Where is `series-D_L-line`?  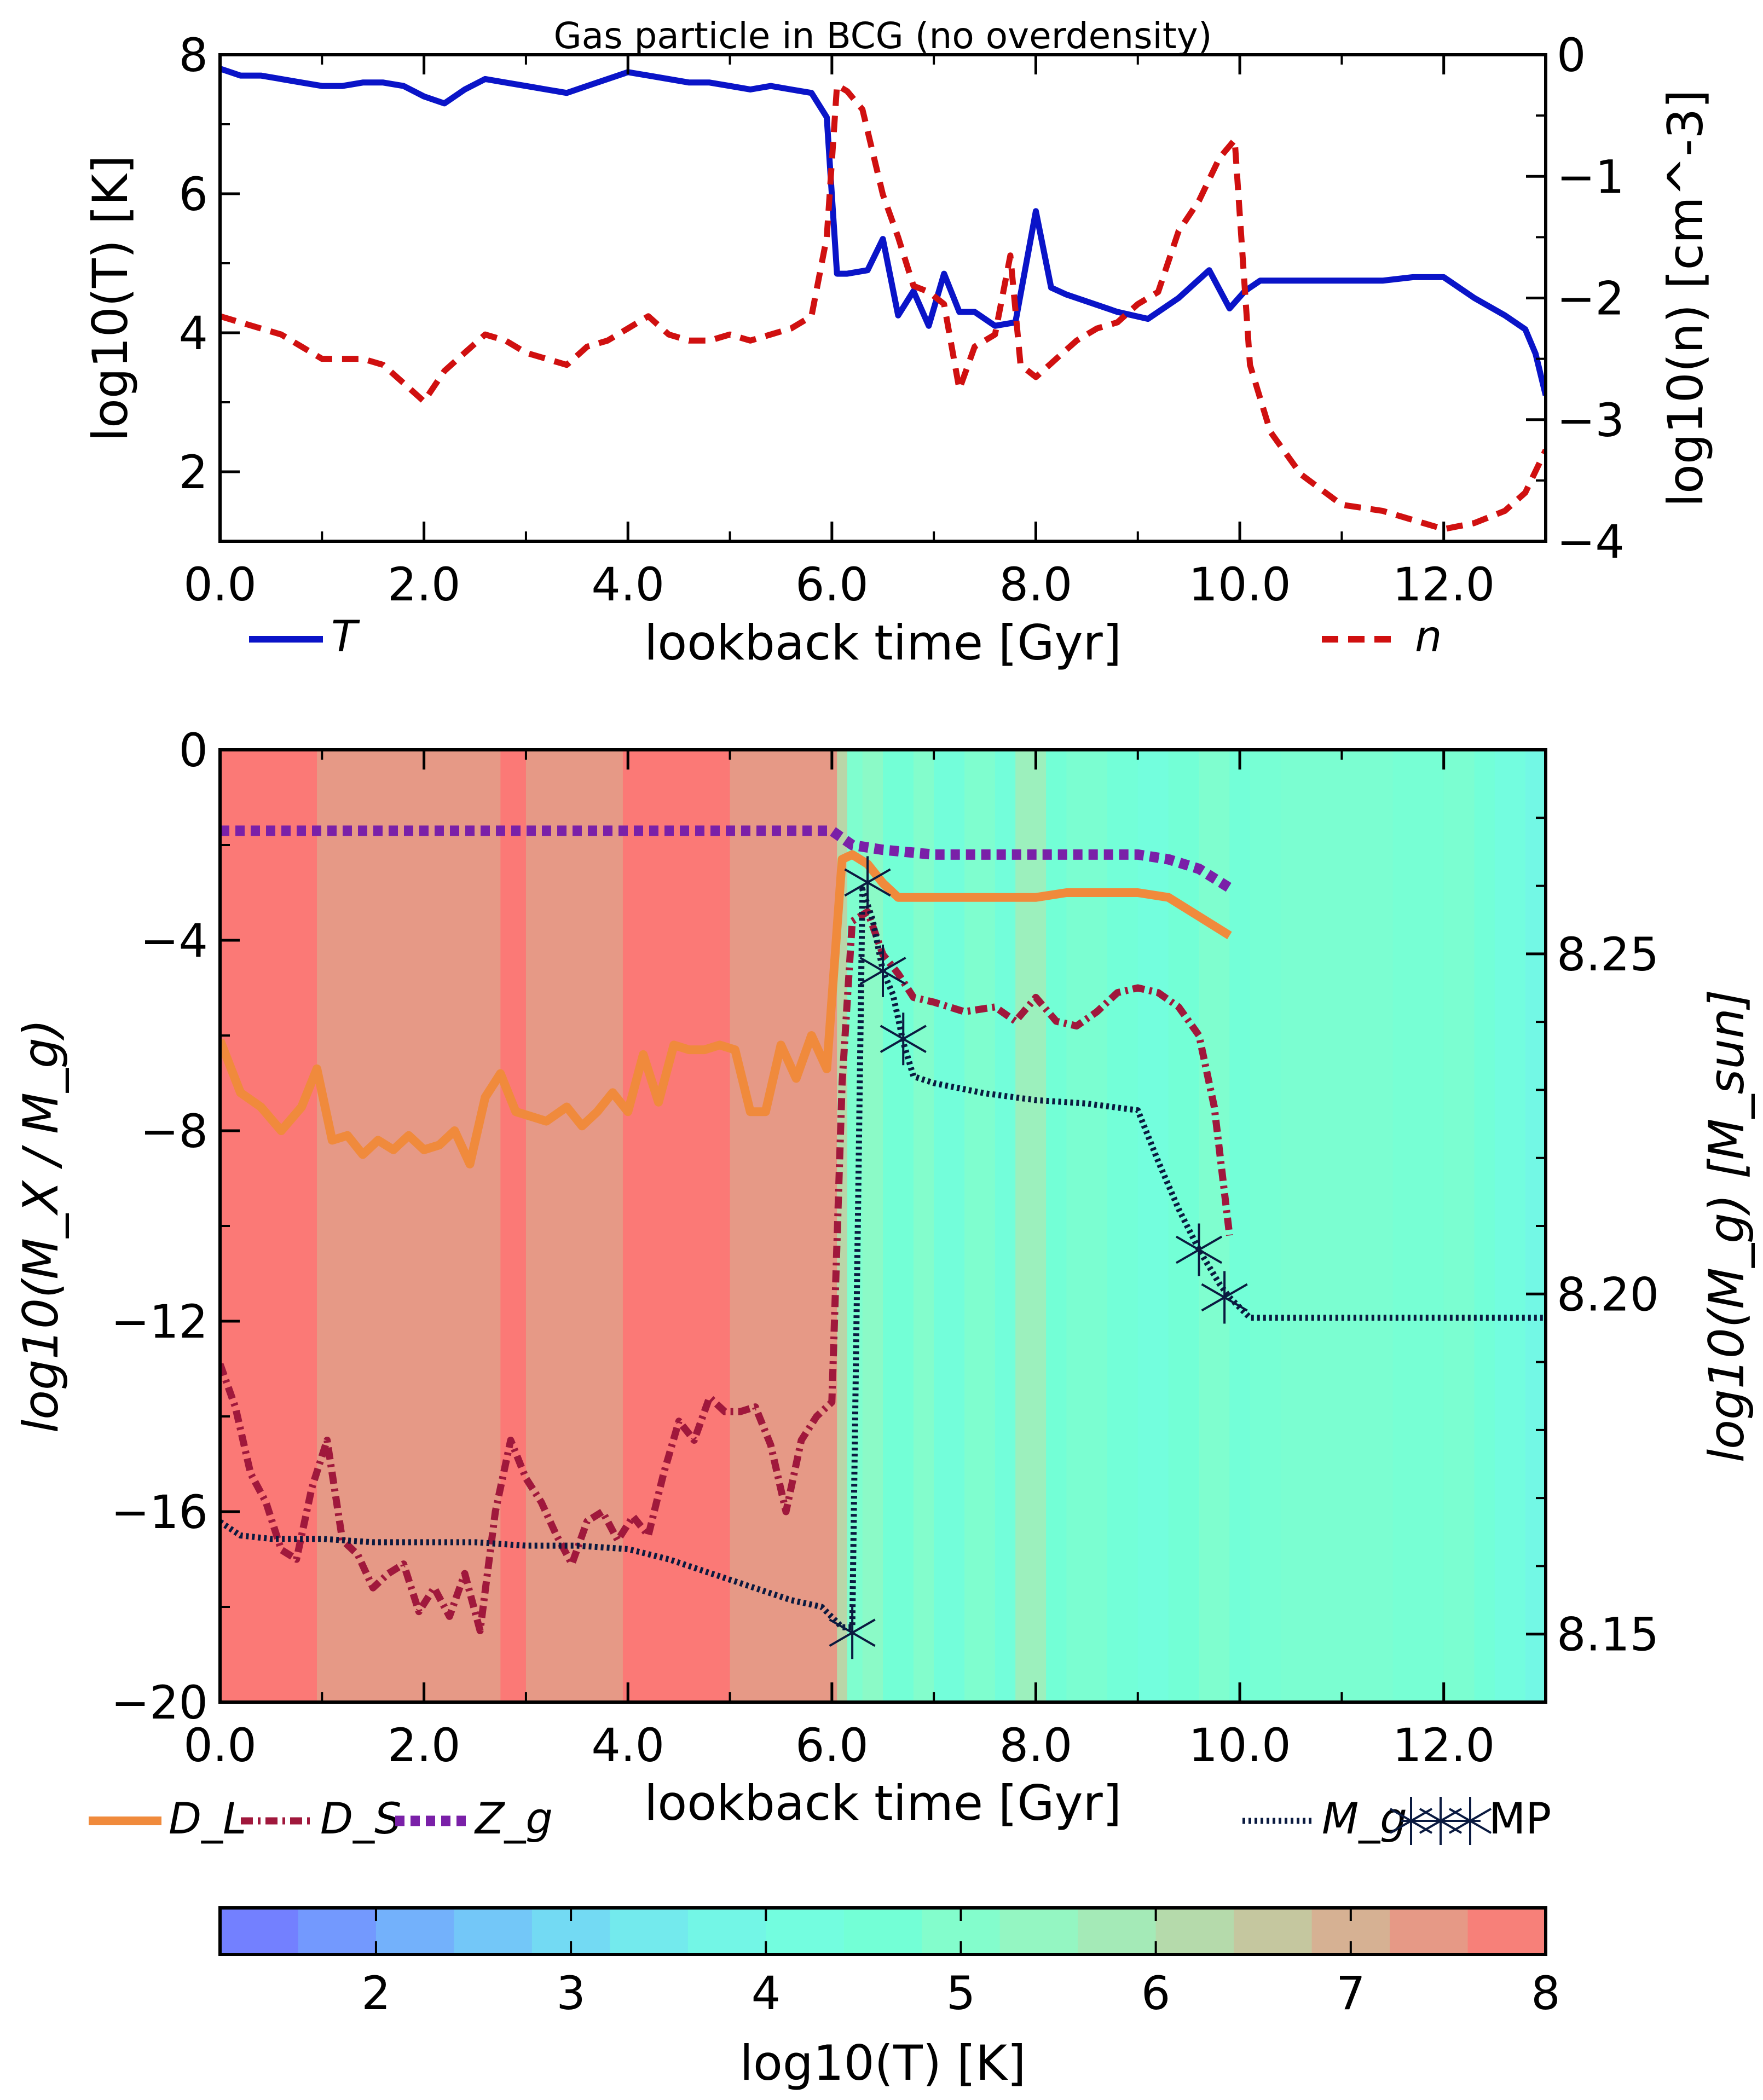 series-D_L-line is located at coordinates (726, 1009).